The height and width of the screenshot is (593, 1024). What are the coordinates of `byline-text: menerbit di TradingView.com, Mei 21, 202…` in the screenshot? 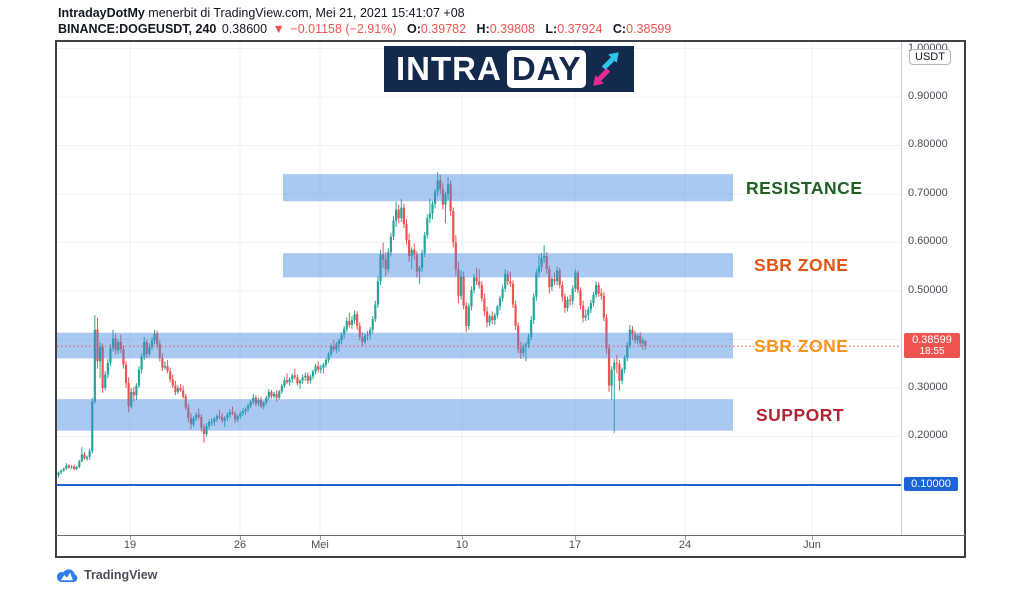 It's located at (304, 13).